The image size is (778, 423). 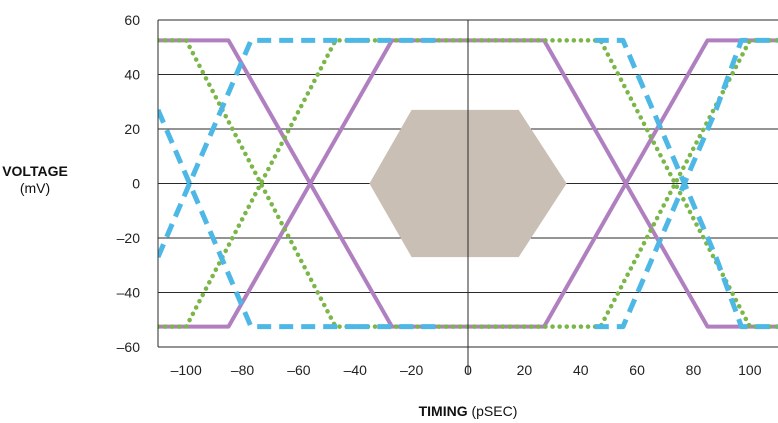 I want to click on y-tick-label-1: 40, so click(x=132, y=75).